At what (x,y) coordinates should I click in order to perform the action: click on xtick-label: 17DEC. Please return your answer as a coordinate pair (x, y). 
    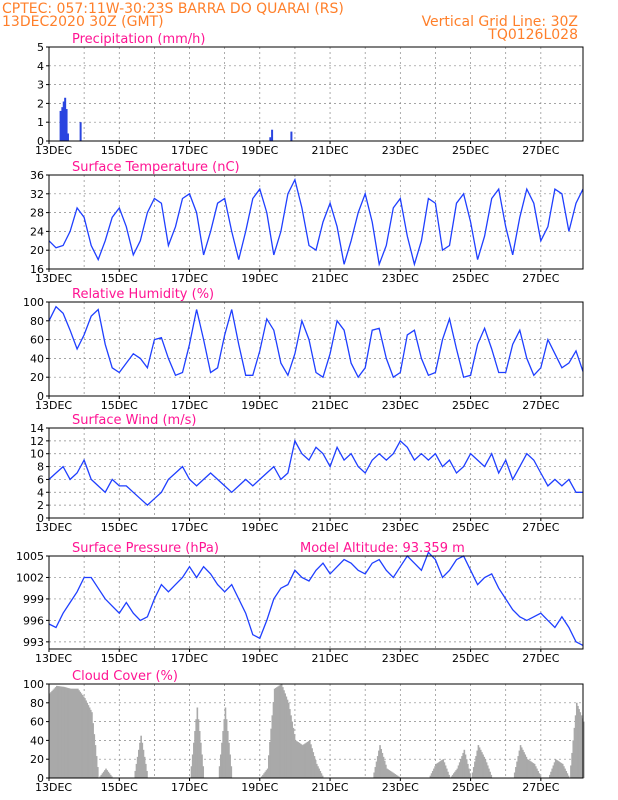
    Looking at the image, I should click on (189, 150).